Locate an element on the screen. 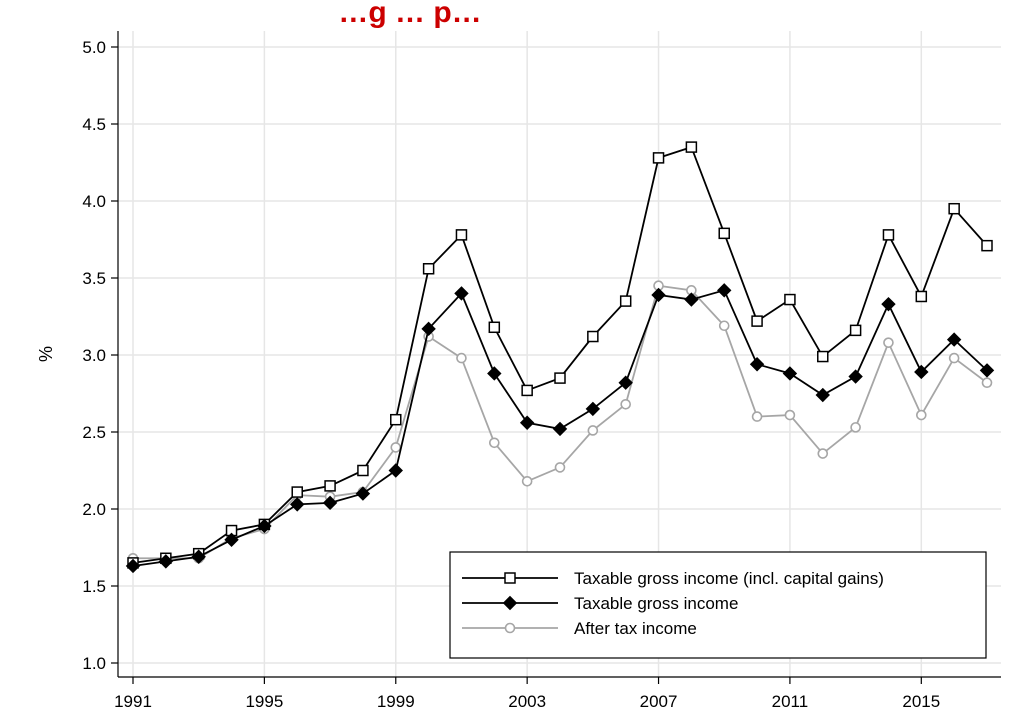  legend-box is located at coordinates (718, 605).